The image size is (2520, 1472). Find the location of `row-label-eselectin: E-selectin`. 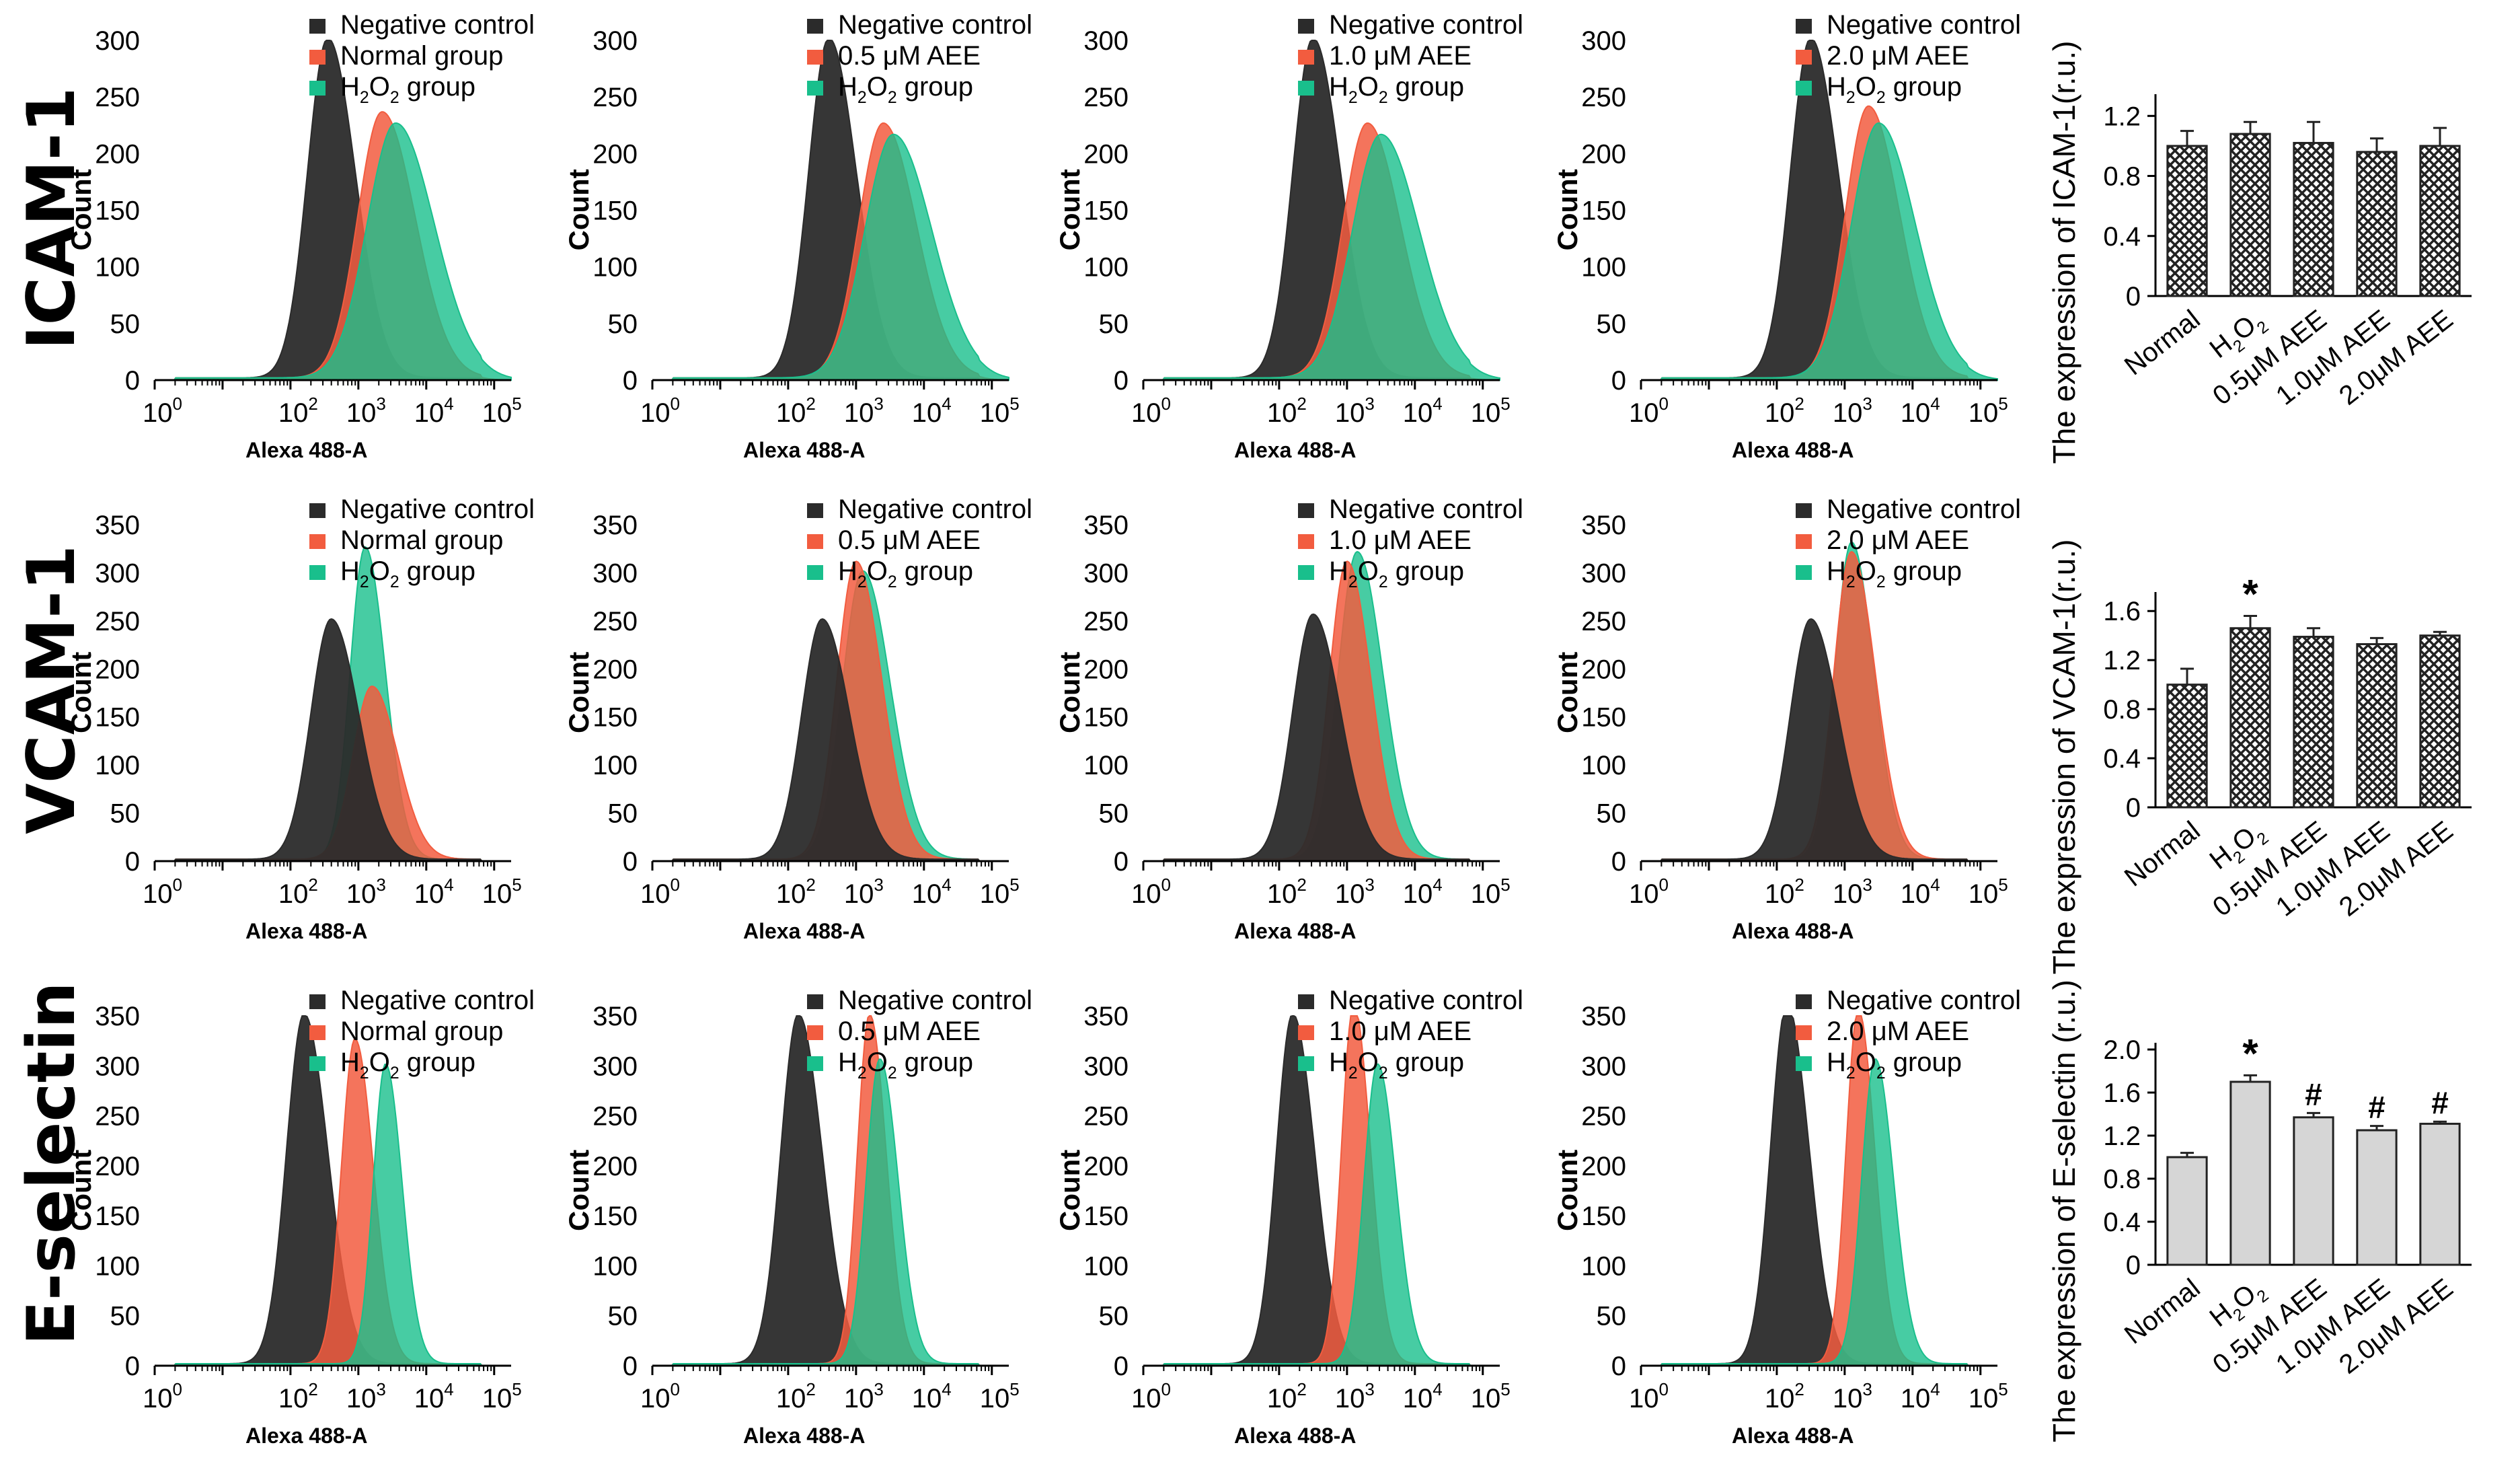

row-label-eselectin: E-selectin is located at coordinates (52, 1164).